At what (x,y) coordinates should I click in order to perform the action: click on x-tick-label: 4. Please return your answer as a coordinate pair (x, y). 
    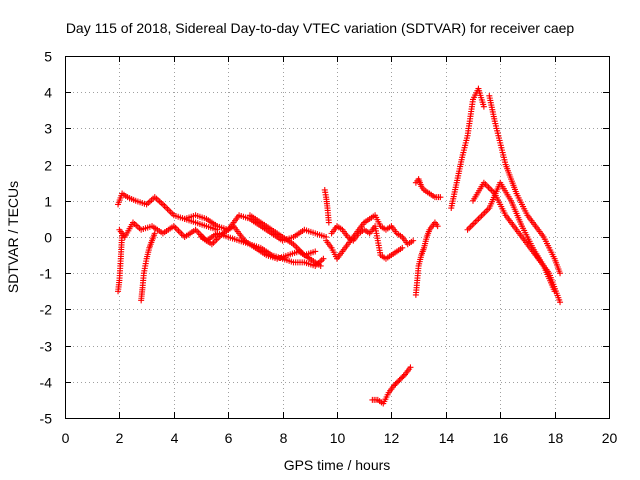
    Looking at the image, I should click on (175, 438).